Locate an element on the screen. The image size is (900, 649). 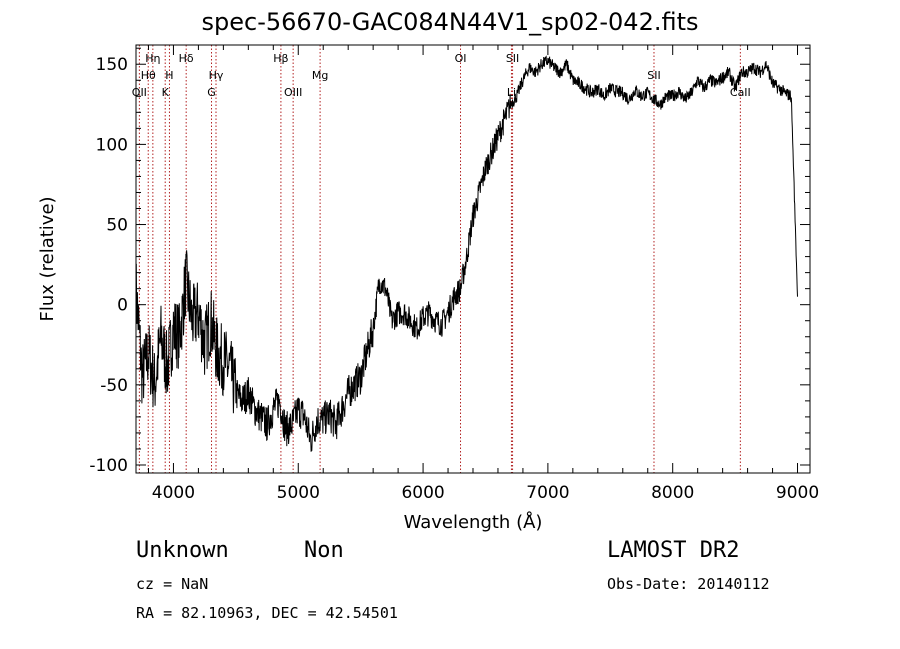
chart-title: spec-56670-GAC084N44V1_sp02-042.fits is located at coordinates (450, 22).